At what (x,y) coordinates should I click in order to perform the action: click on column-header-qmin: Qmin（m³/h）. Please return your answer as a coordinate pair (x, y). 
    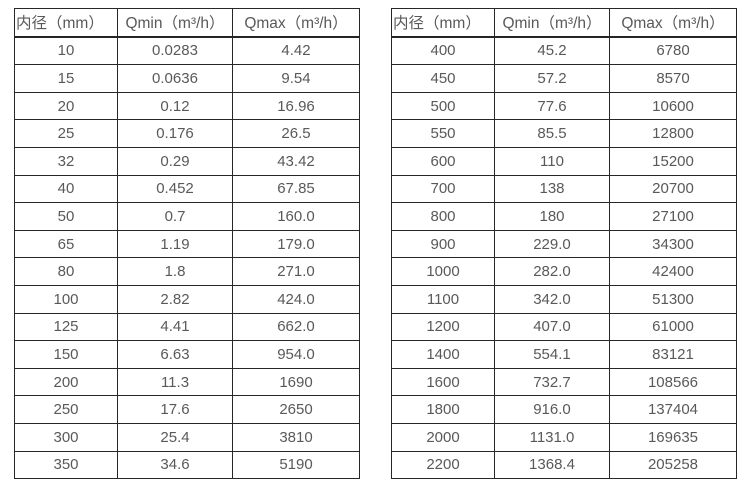
    Looking at the image, I should click on (175, 22).